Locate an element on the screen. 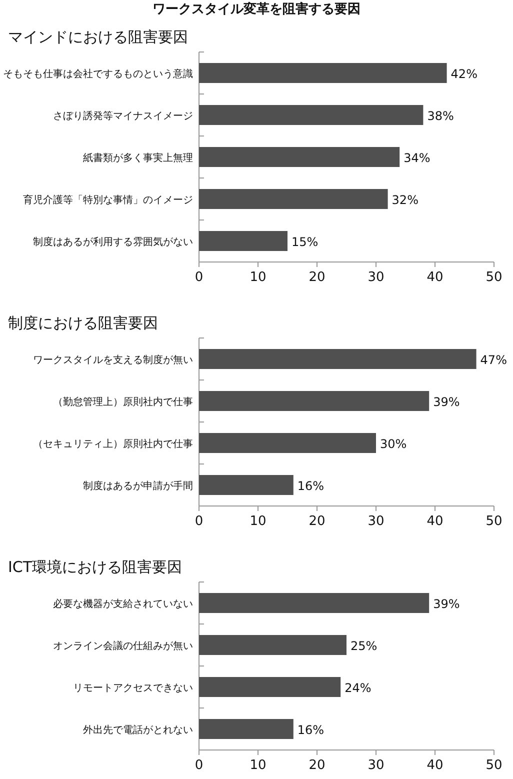  y-tick-label: （セキュリティ上）原則社内で仕事 is located at coordinates (113, 444).